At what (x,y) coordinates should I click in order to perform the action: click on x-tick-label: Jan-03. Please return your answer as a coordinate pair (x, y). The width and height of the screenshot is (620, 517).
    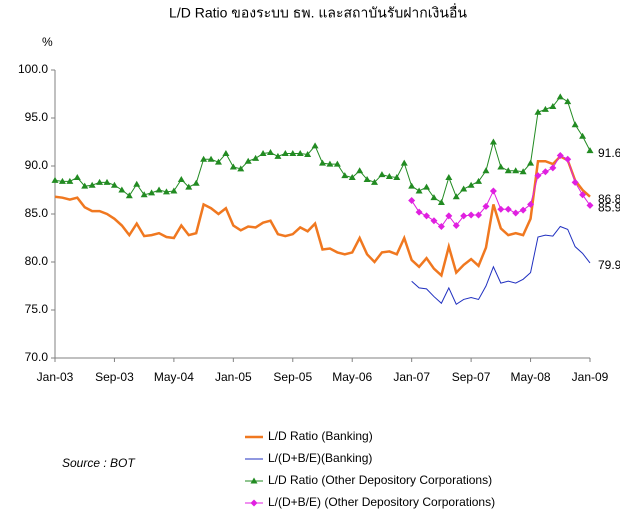
    Looking at the image, I should click on (55, 377).